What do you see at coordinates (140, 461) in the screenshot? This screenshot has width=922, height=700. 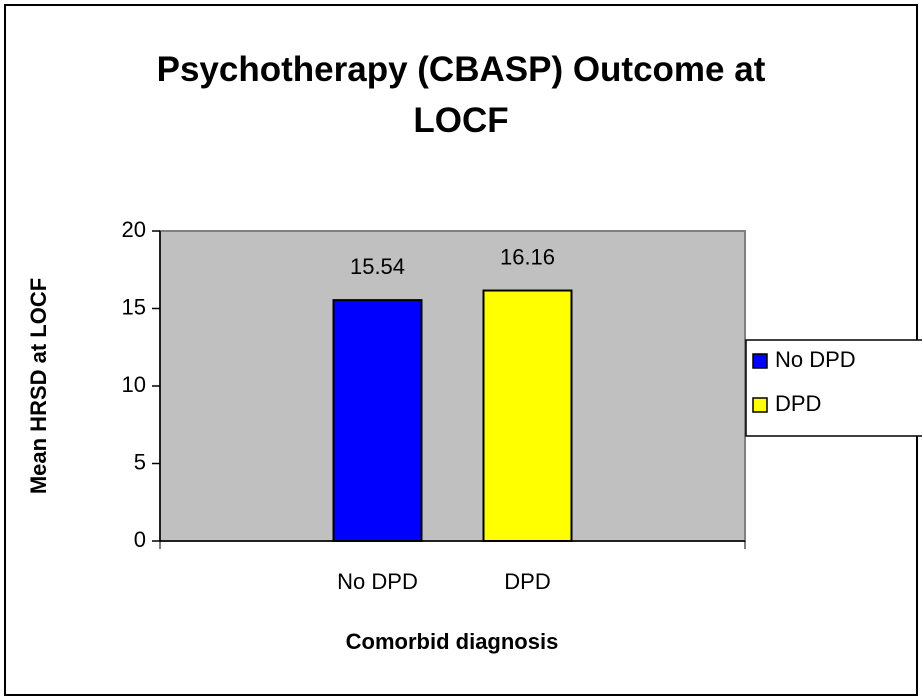 I see `y-tick-label: 5` at bounding box center [140, 461].